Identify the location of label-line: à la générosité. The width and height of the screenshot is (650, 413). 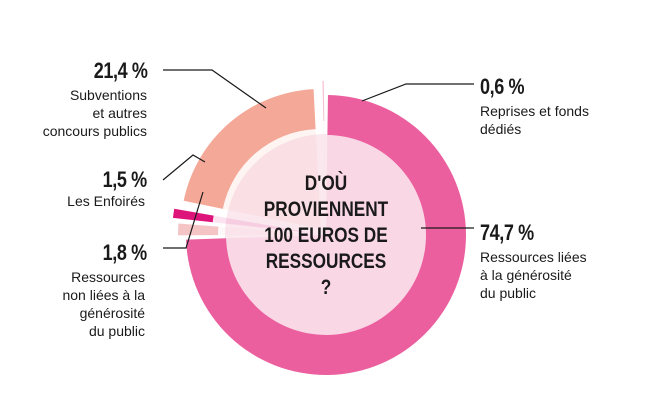
(526, 275).